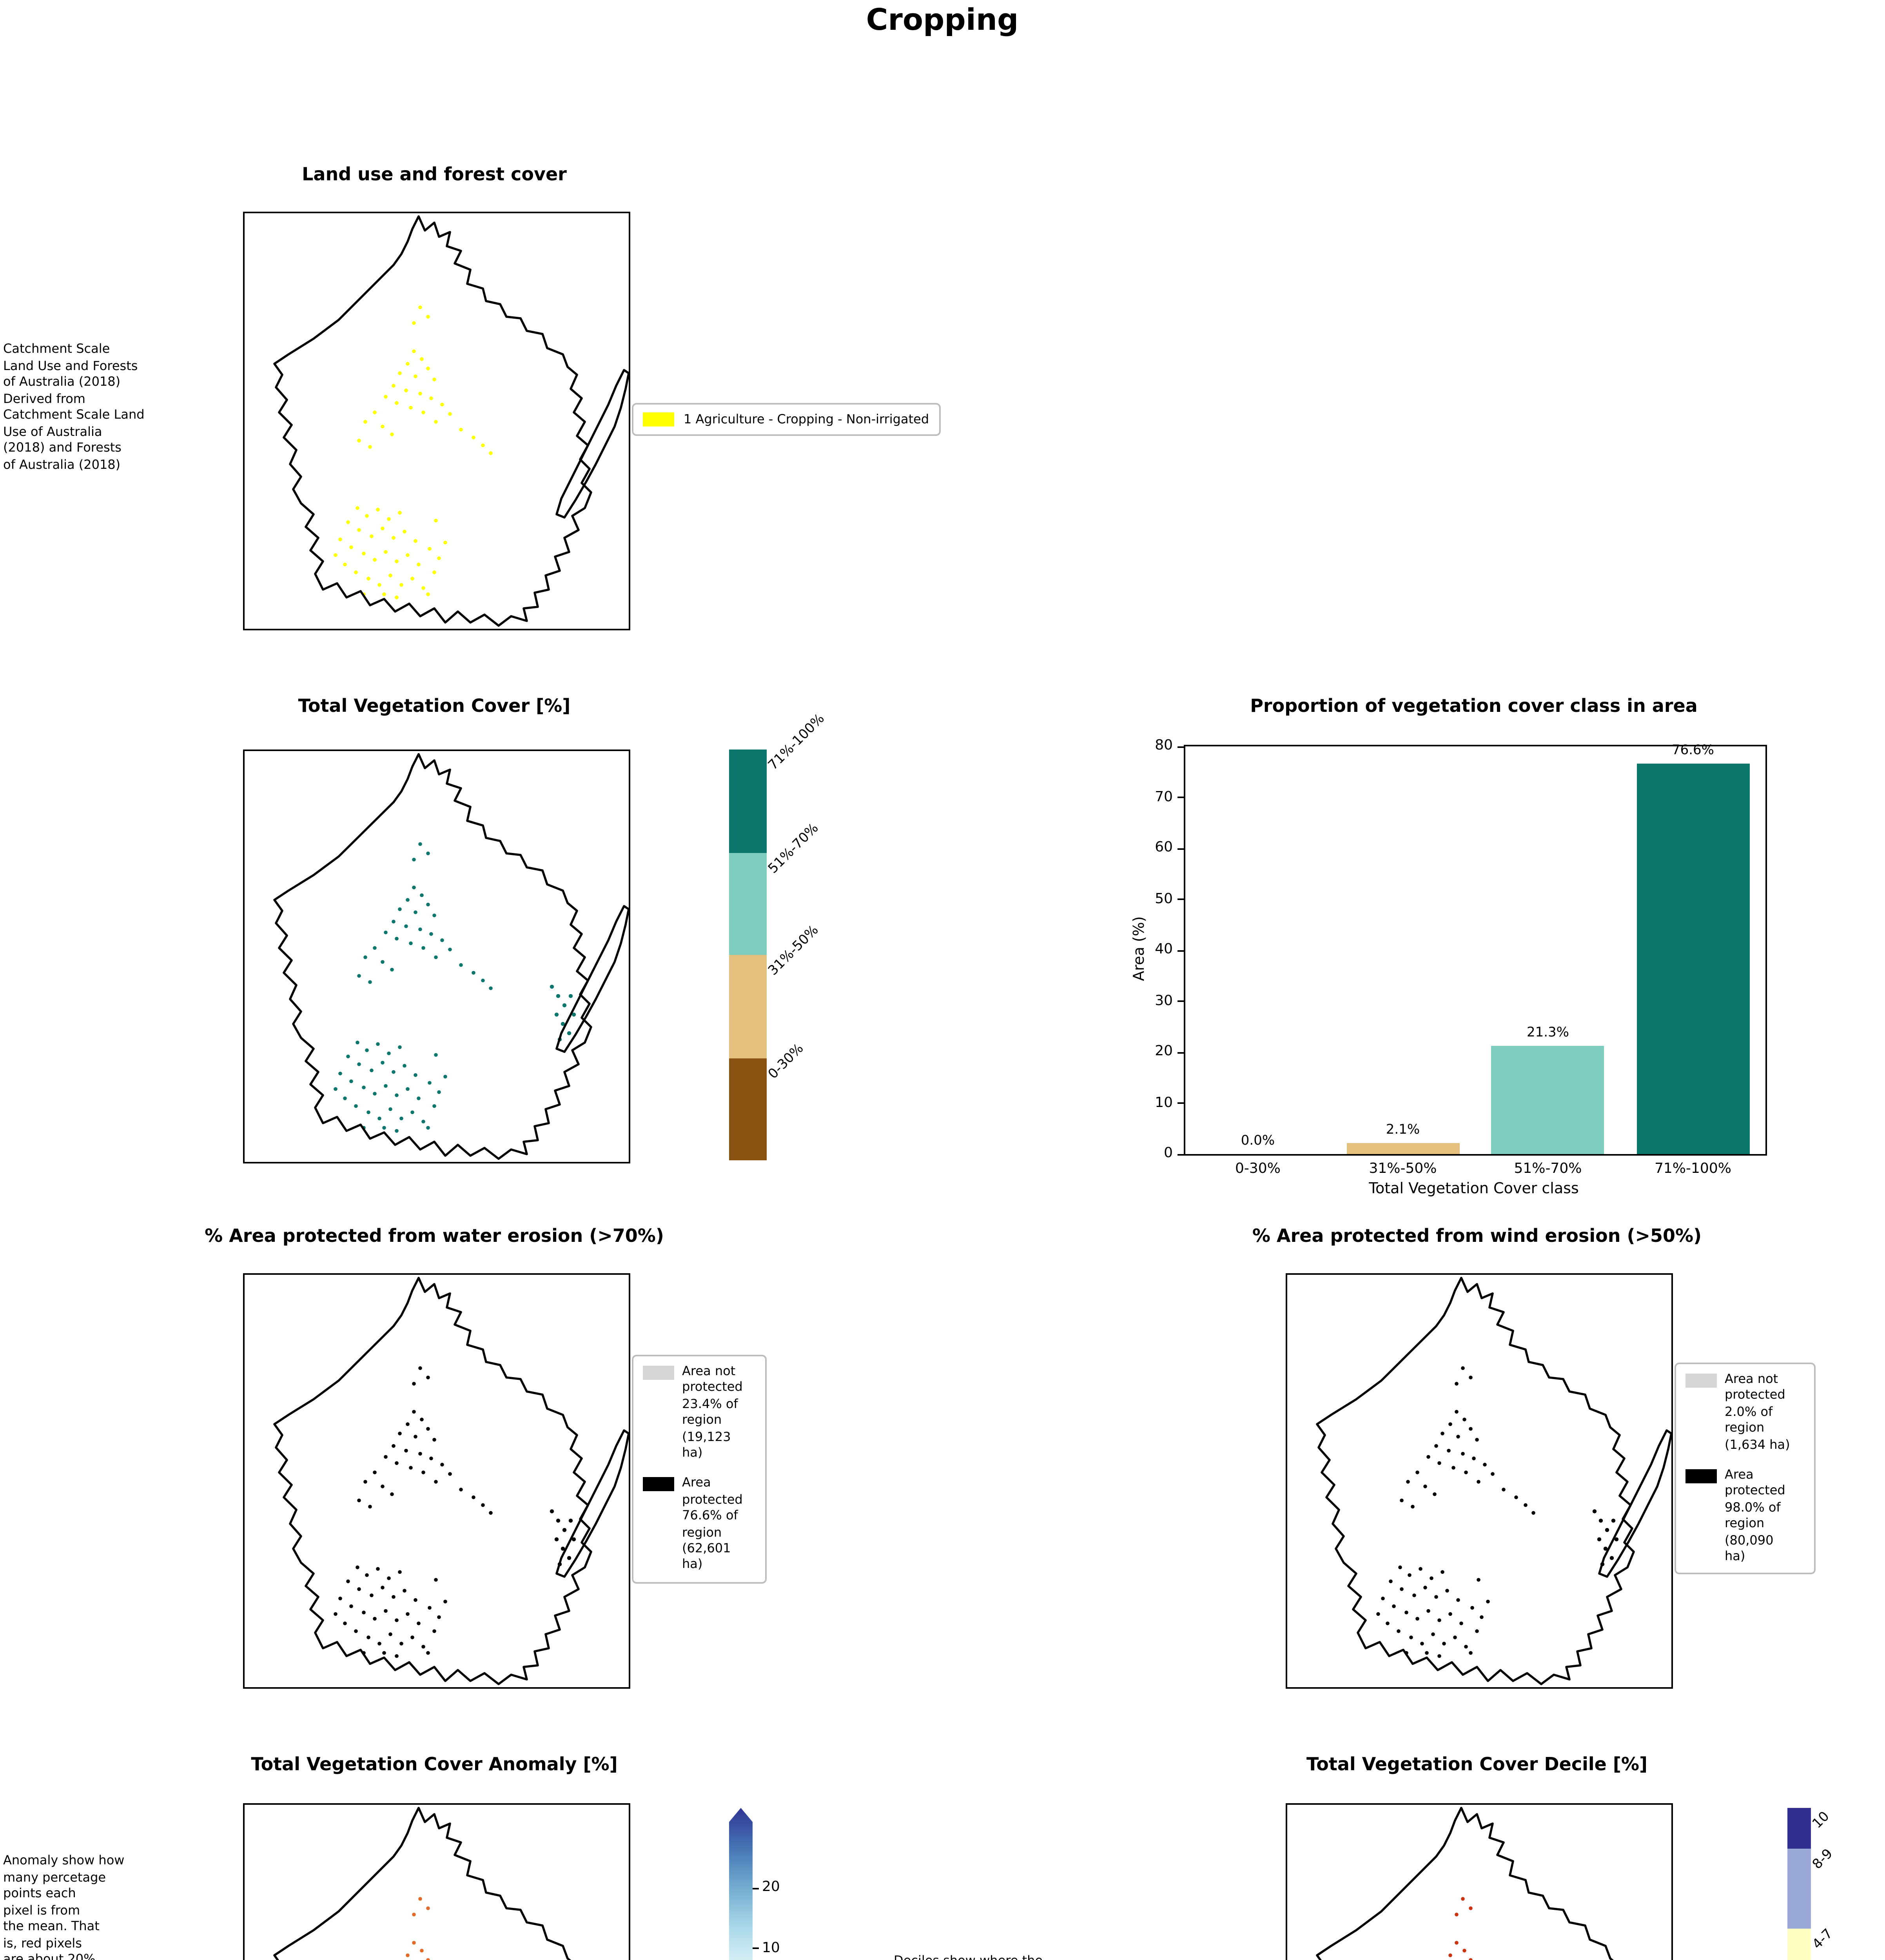 The height and width of the screenshot is (1960, 1885). I want to click on y-axis-tick: 70, so click(1170, 797).